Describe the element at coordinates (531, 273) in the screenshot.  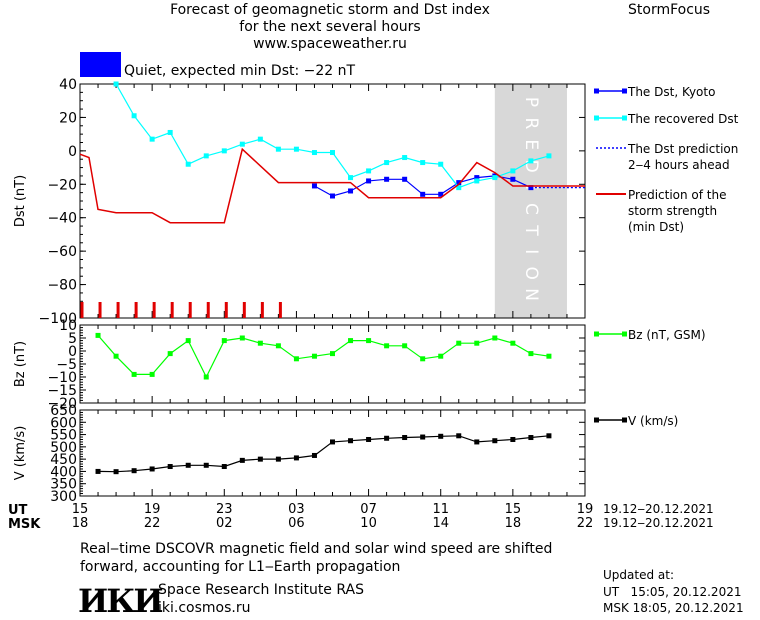
I see `prediction-band-letter: O` at that location.